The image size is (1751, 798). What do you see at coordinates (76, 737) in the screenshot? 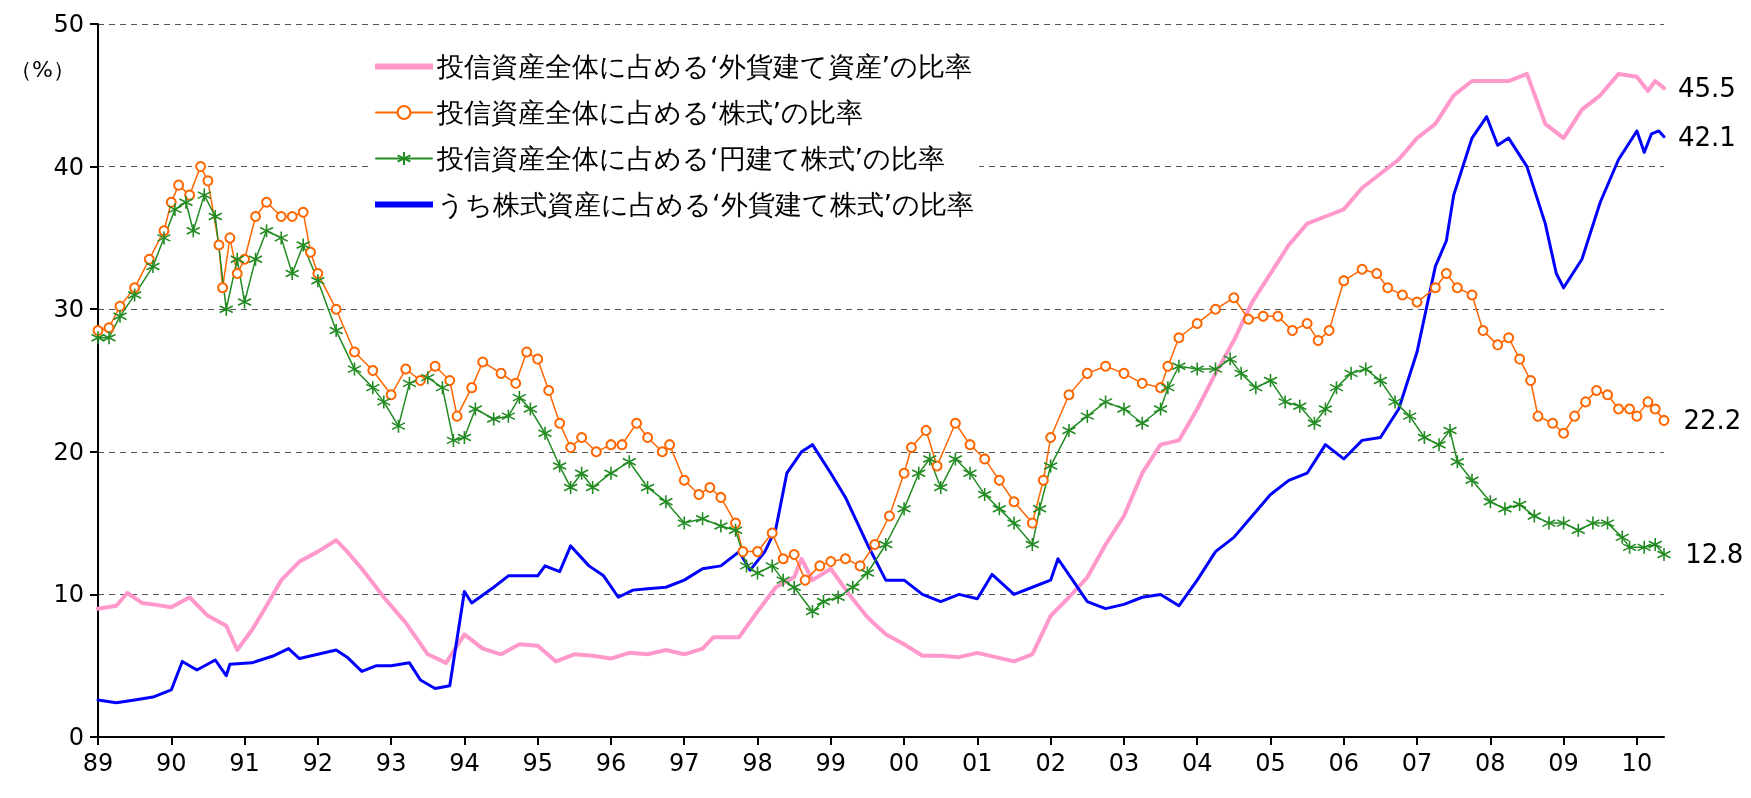
I see `y-tick-label: 0` at bounding box center [76, 737].